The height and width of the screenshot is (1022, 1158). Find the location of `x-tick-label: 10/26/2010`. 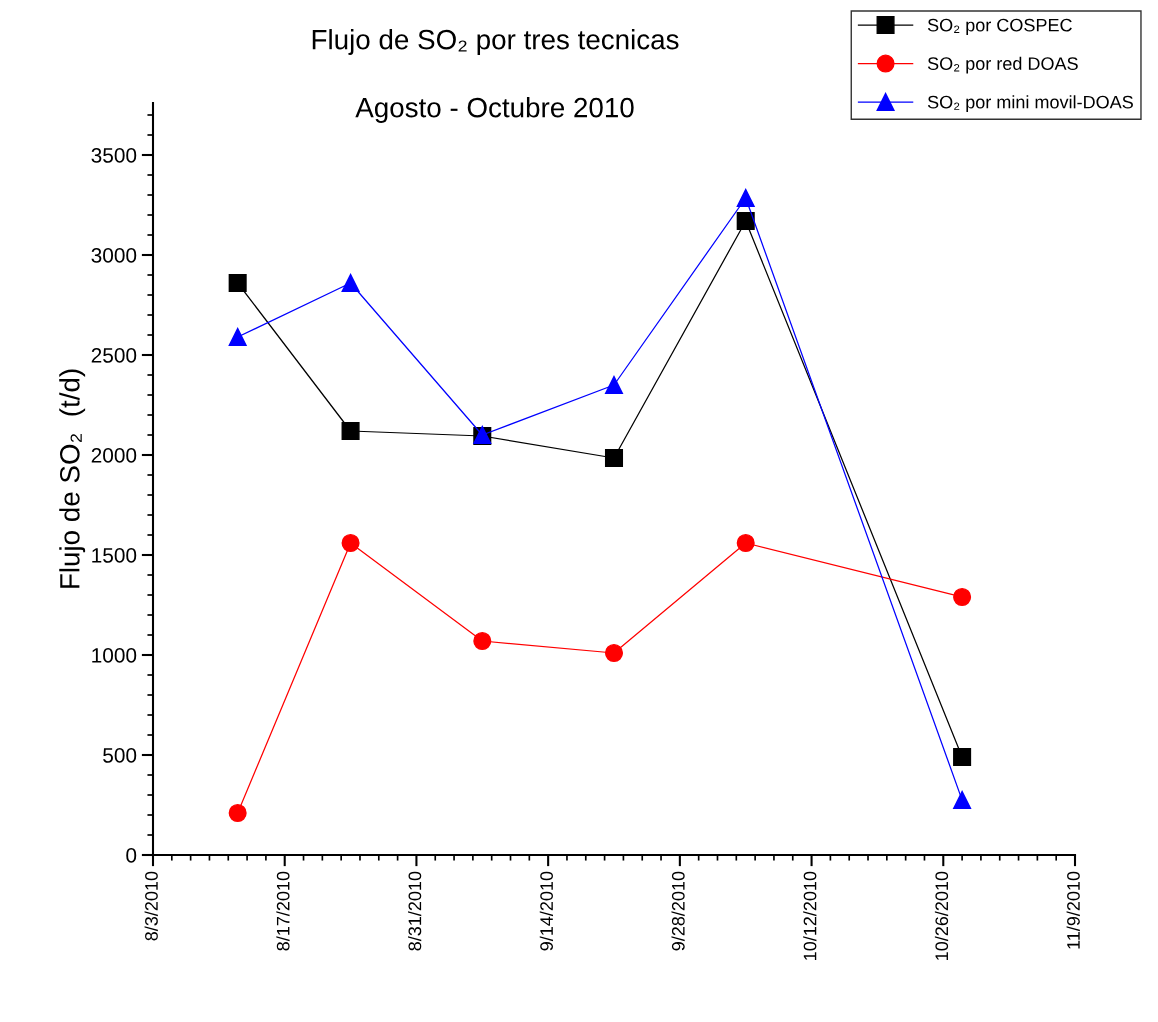

x-tick-label: 10/26/2010 is located at coordinates (941, 915).